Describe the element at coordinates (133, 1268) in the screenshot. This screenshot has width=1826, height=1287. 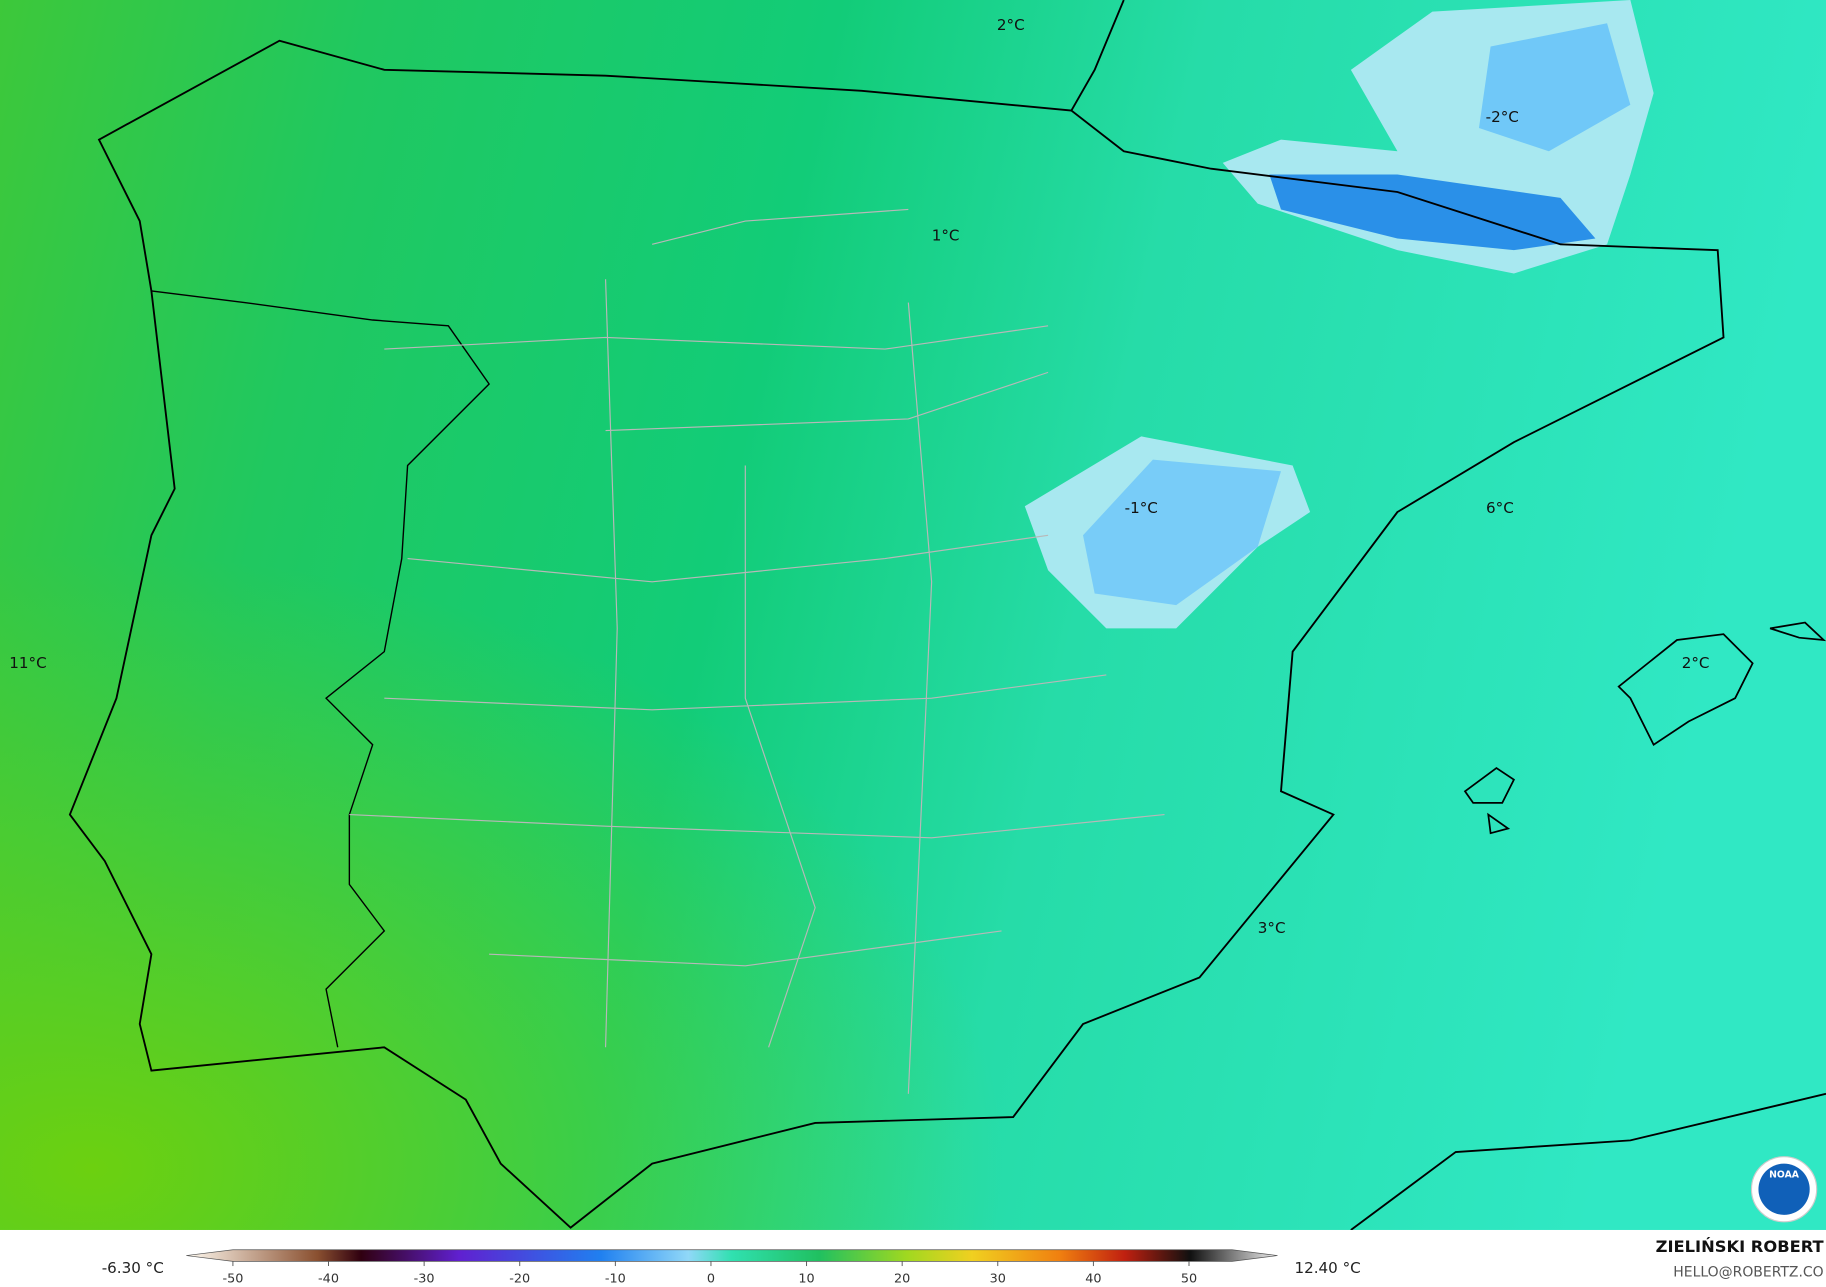
I see `colorbar-min: -6.30 °C` at that location.